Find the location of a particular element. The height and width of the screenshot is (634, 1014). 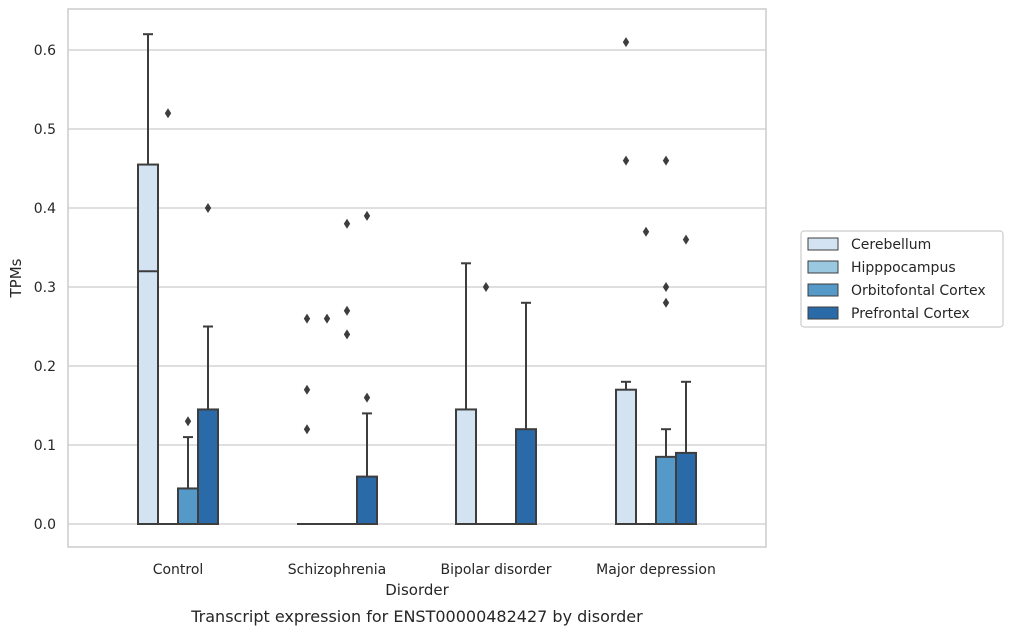

x-axis-label: Disorder is located at coordinates (417, 590).